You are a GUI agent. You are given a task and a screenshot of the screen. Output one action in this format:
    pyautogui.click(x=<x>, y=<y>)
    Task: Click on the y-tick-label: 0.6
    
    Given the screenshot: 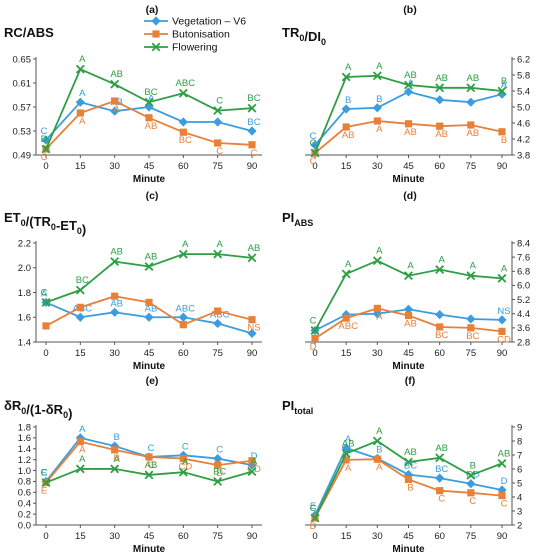 What is the action you would take?
    pyautogui.click(x=24, y=493)
    